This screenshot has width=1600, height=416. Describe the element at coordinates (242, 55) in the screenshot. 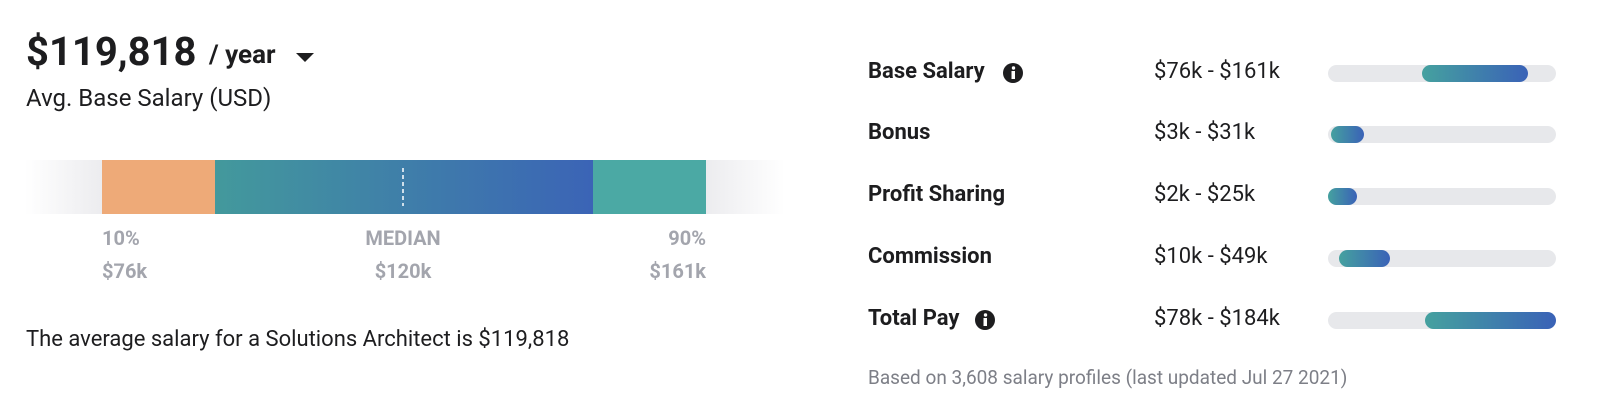

I see `period: / year` at that location.